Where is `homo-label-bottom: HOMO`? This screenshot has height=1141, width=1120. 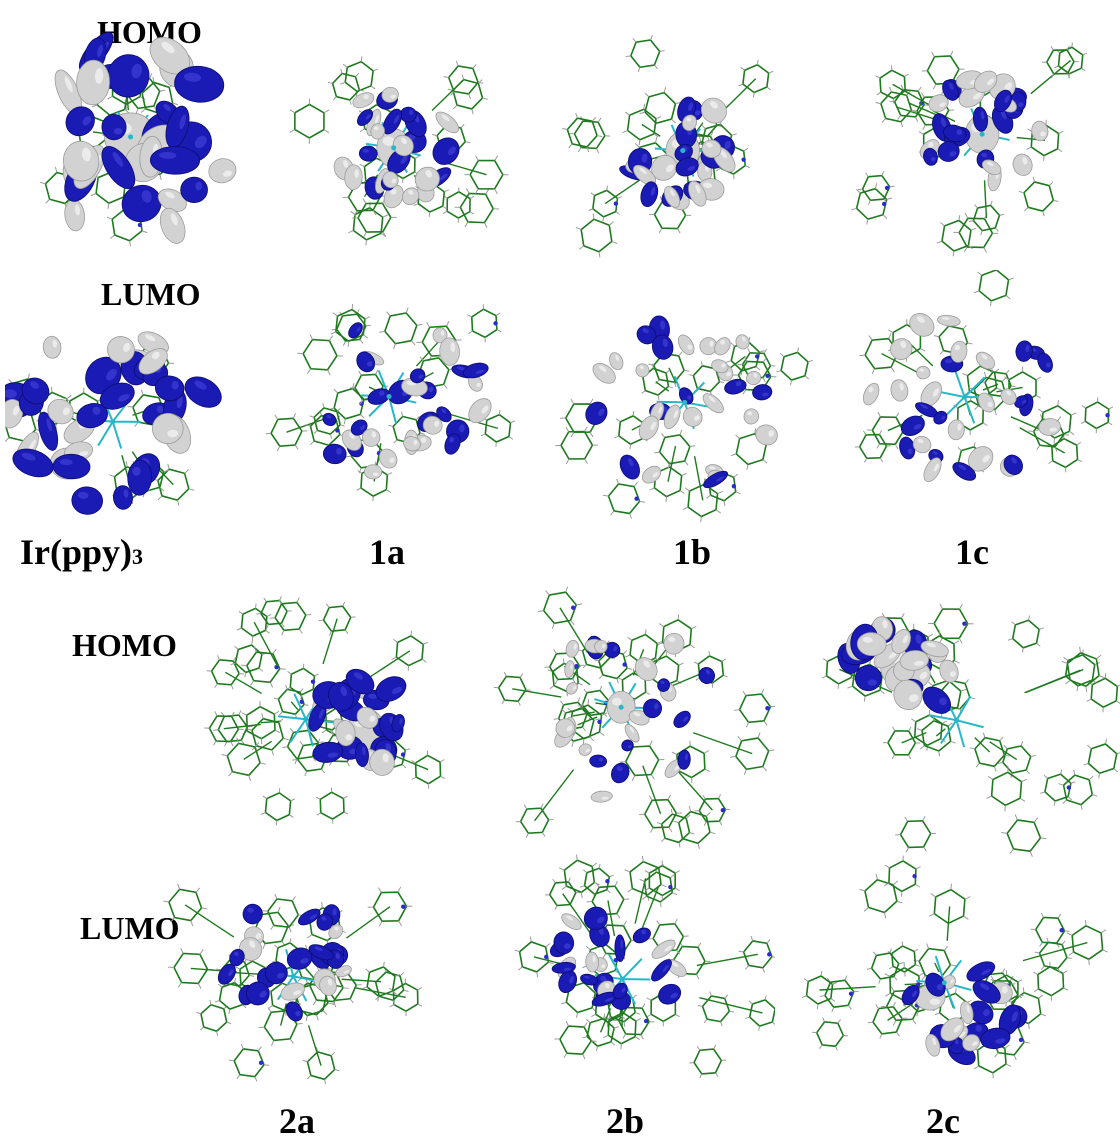
homo-label-bottom: HOMO is located at coordinates (124, 645).